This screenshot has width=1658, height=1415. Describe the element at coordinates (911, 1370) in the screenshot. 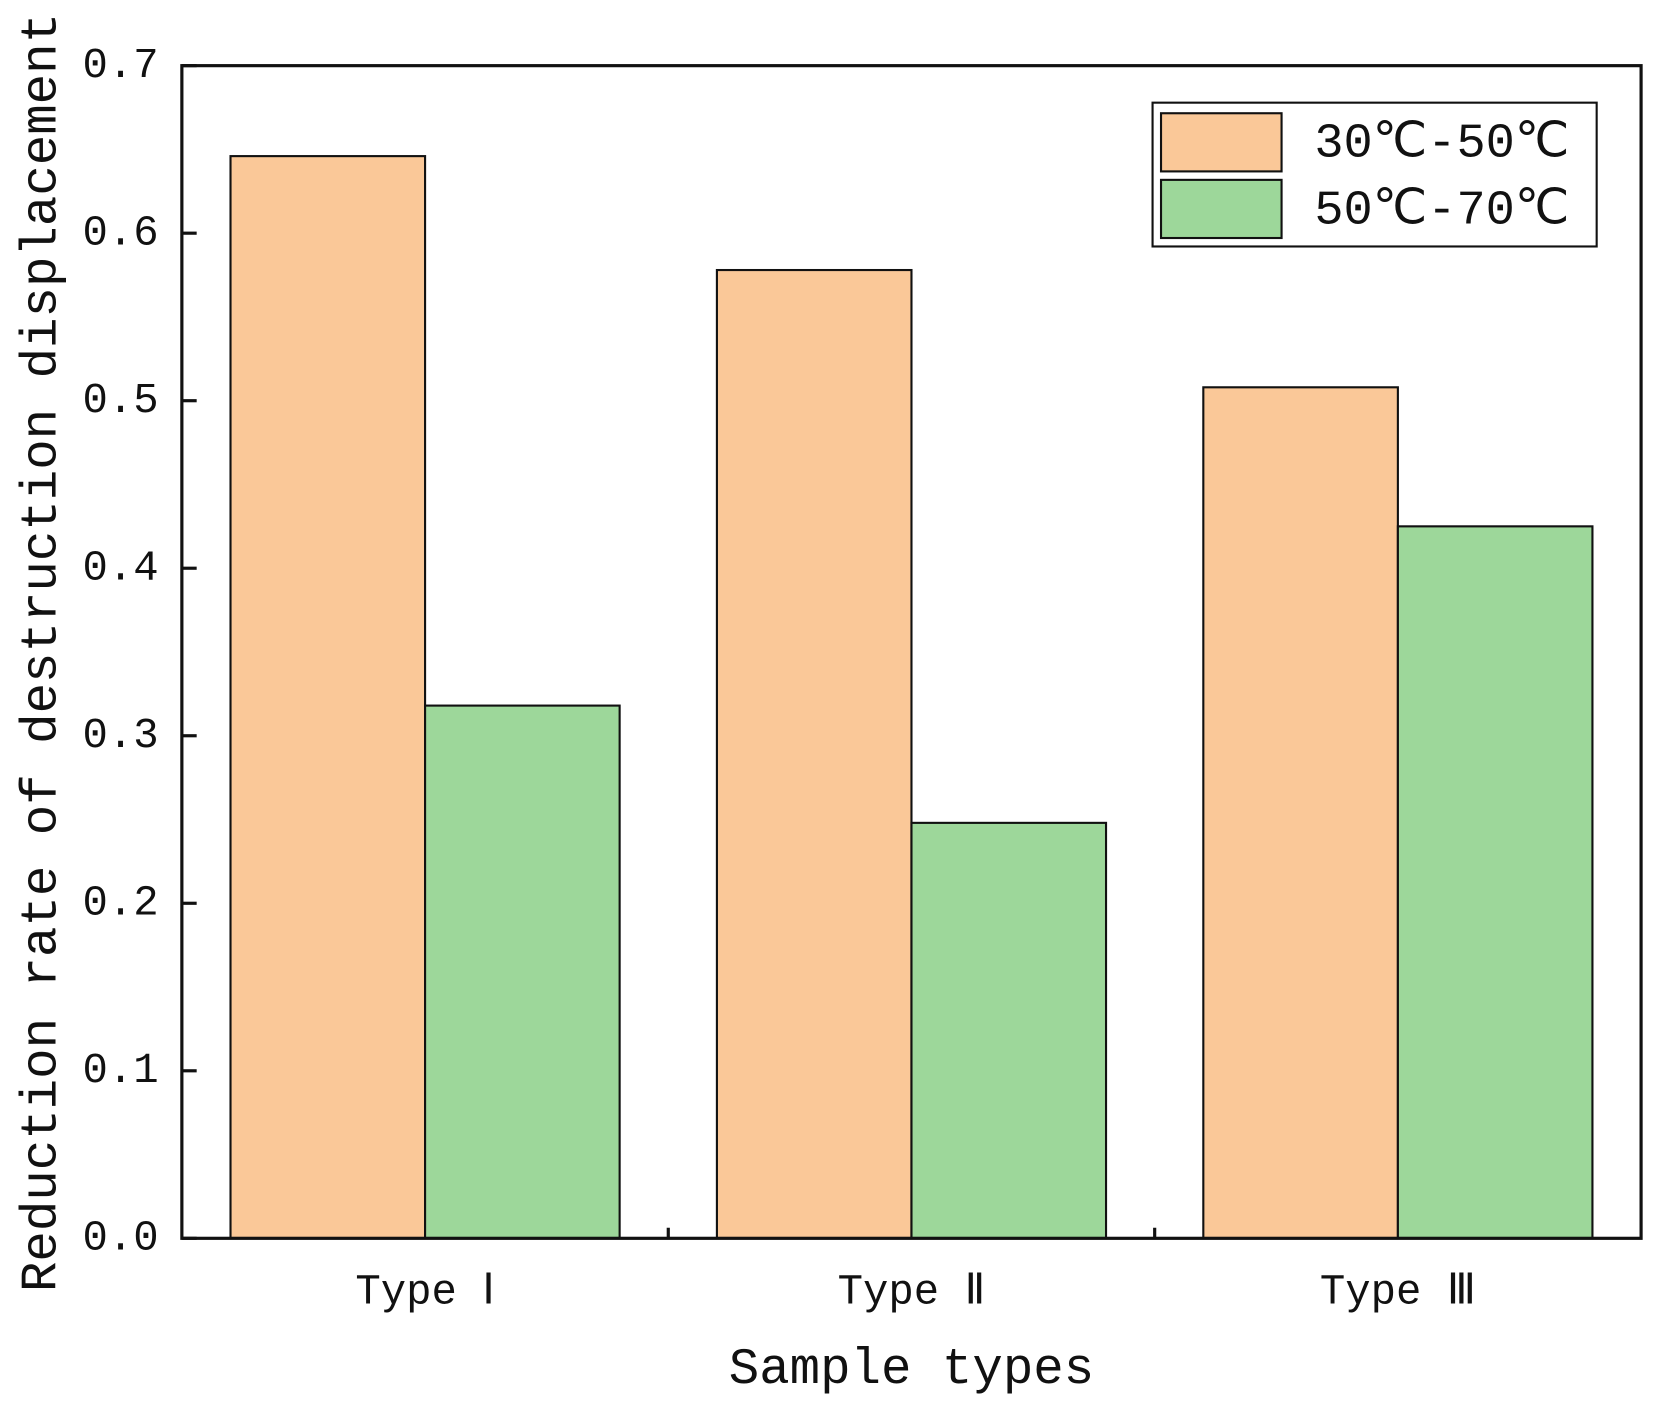

I see `x-axis-title: Sample types` at that location.